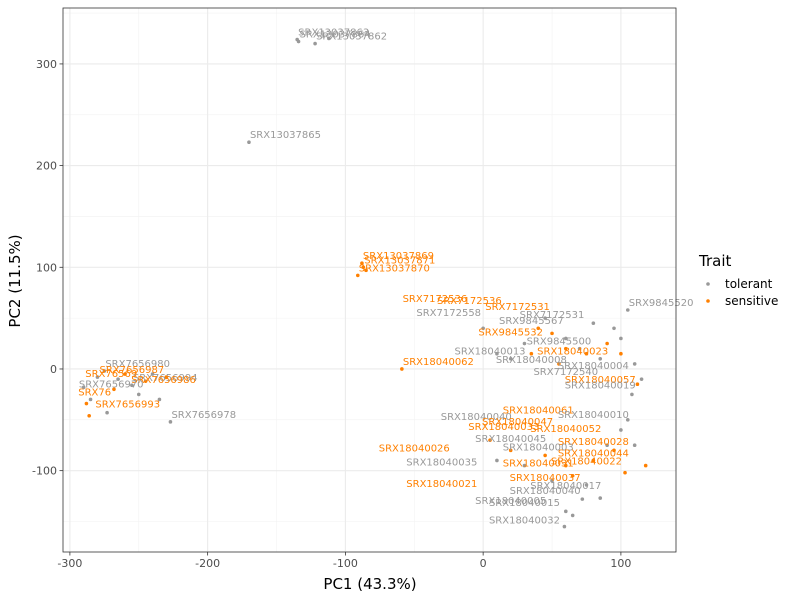 The image size is (800, 600). Describe the element at coordinates (517, 307) in the screenshot. I see `cluster-label-sensitive: SRX7172531` at that location.